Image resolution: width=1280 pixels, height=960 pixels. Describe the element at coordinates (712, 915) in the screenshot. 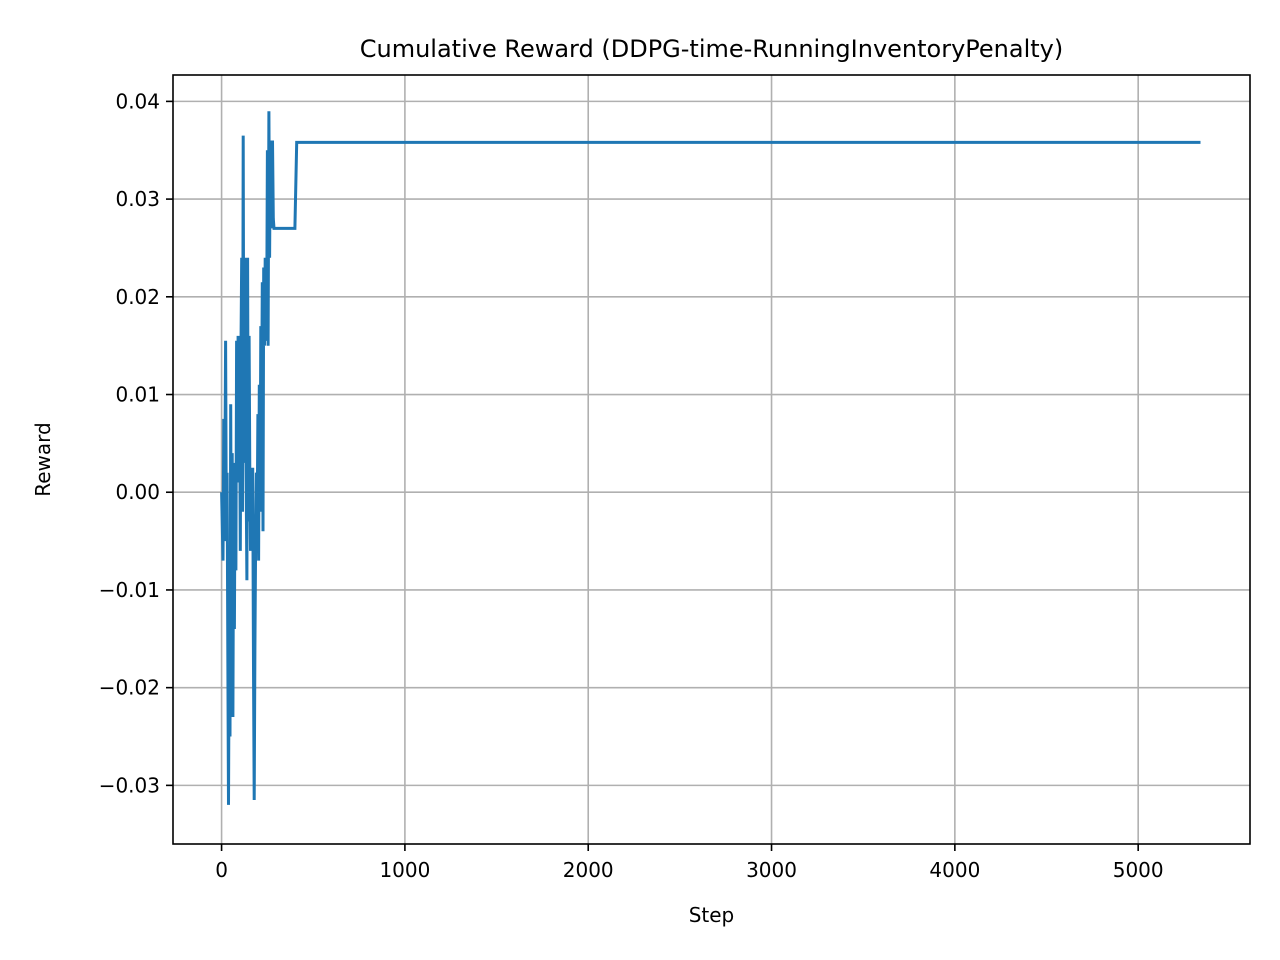

I see `x-axis-label: Step` at that location.